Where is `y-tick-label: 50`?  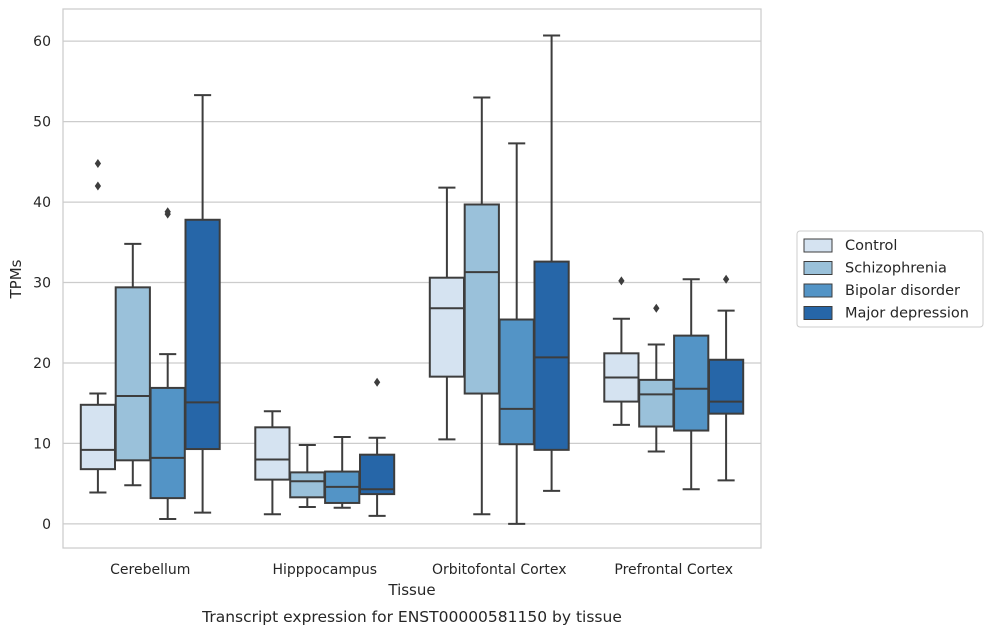
y-tick-label: 50 is located at coordinates (42, 123).